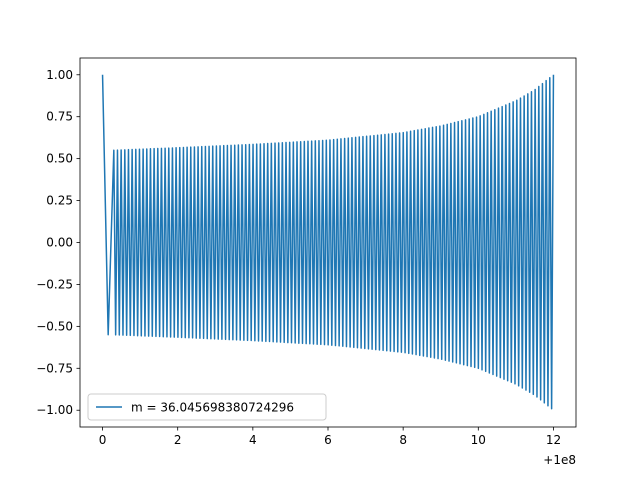  What do you see at coordinates (59, 75) in the screenshot?
I see `y-tick-label: 1.00` at bounding box center [59, 75].